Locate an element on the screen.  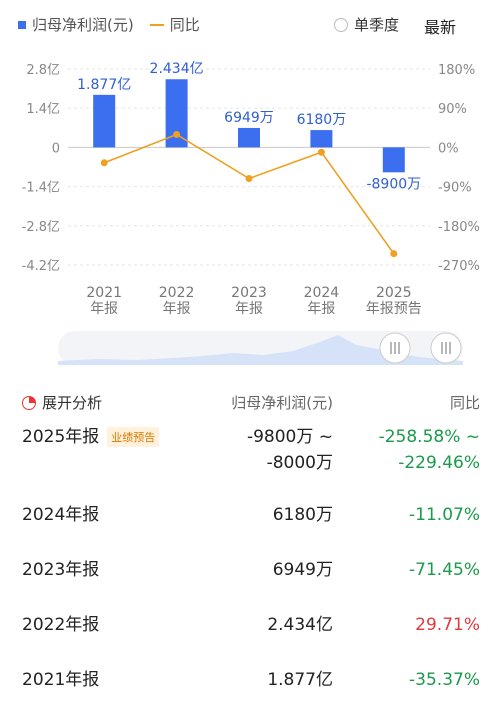
left-axis-tick-label: 1.4亿 is located at coordinates (43, 109).